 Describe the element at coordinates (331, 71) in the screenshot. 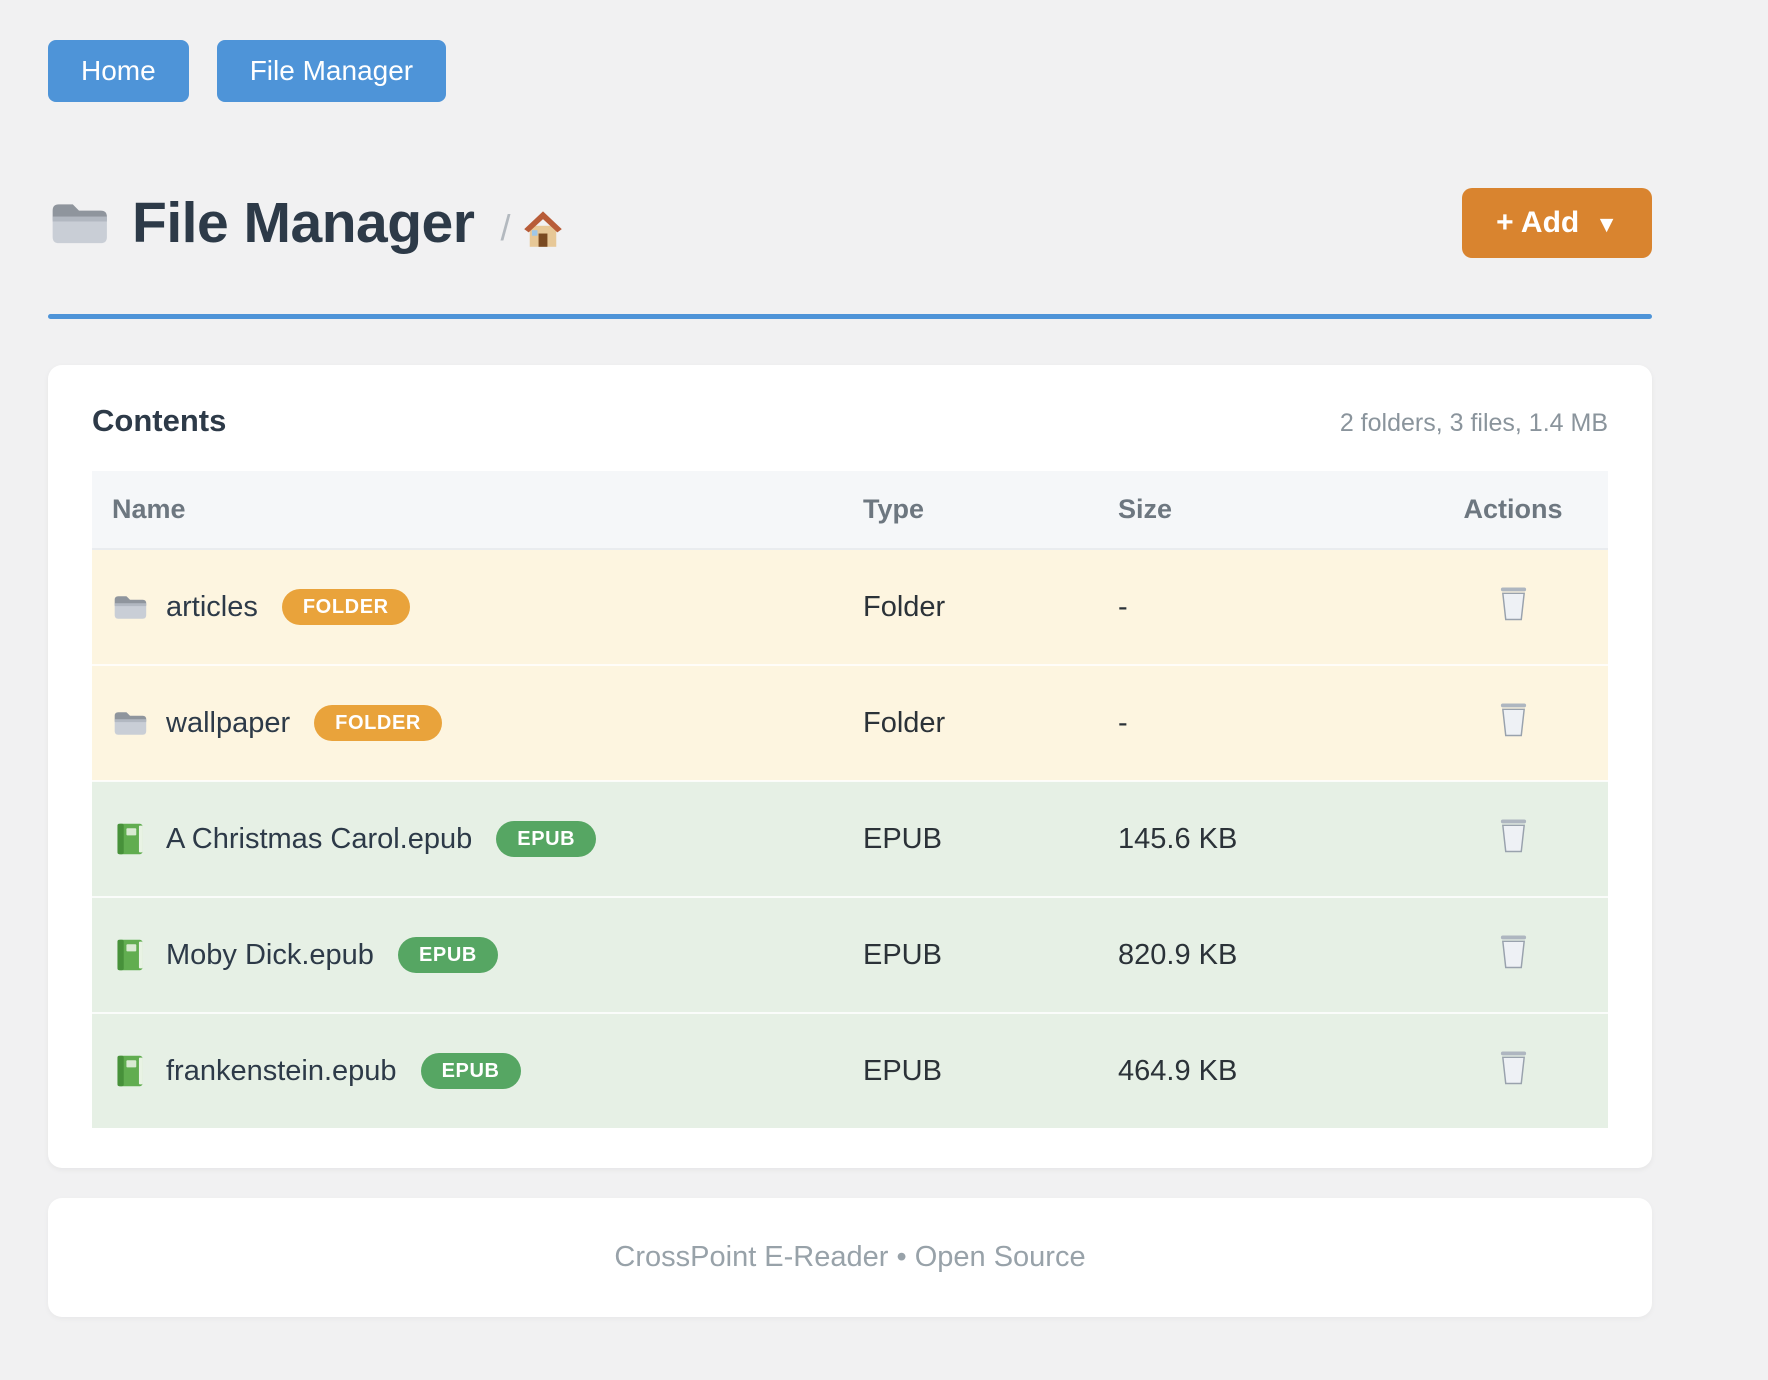

I see `nav-file-manager-button: File Manager` at that location.